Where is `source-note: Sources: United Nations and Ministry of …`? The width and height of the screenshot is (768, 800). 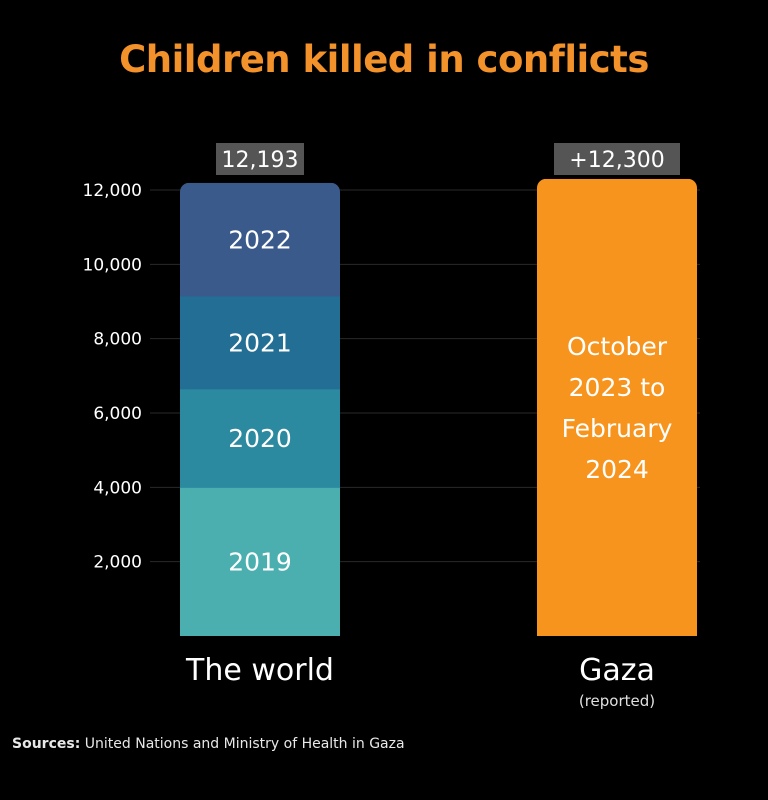
source-note: Sources: United Nations and Ministry of … is located at coordinates (208, 744).